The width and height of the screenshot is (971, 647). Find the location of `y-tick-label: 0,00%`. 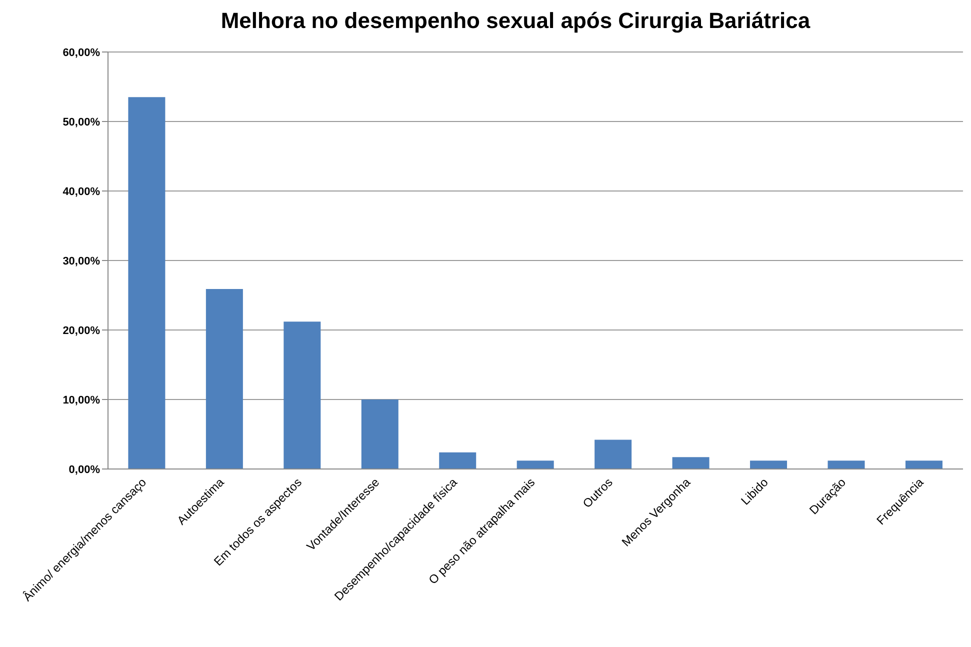

y-tick-label: 0,00% is located at coordinates (84, 470).